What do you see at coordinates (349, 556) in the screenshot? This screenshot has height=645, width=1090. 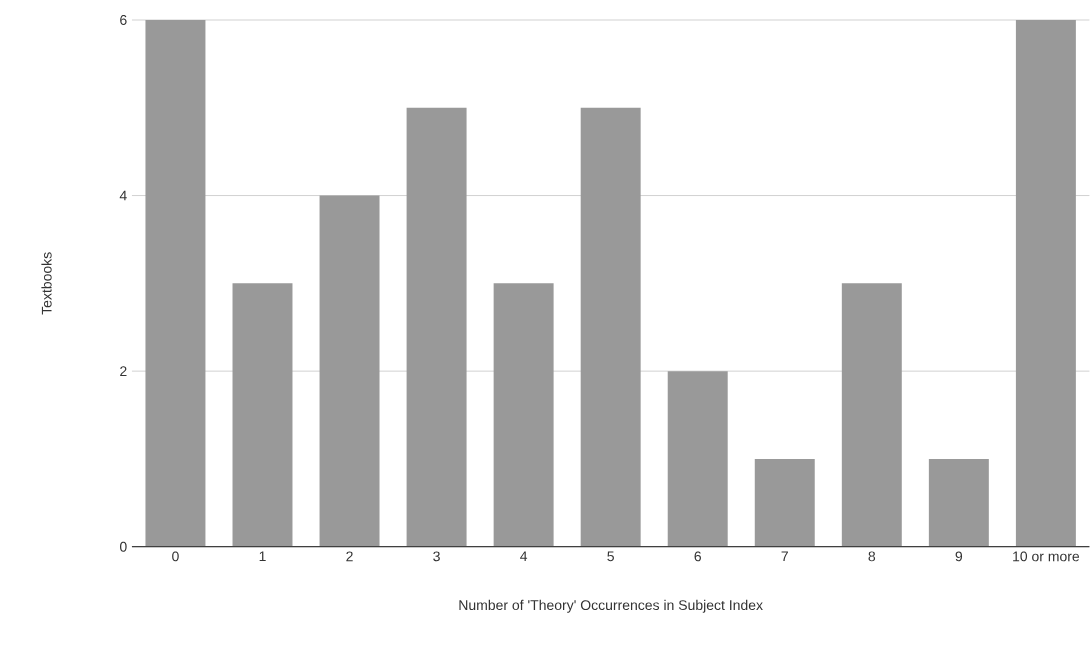 I see `x-tick-label: 2` at bounding box center [349, 556].